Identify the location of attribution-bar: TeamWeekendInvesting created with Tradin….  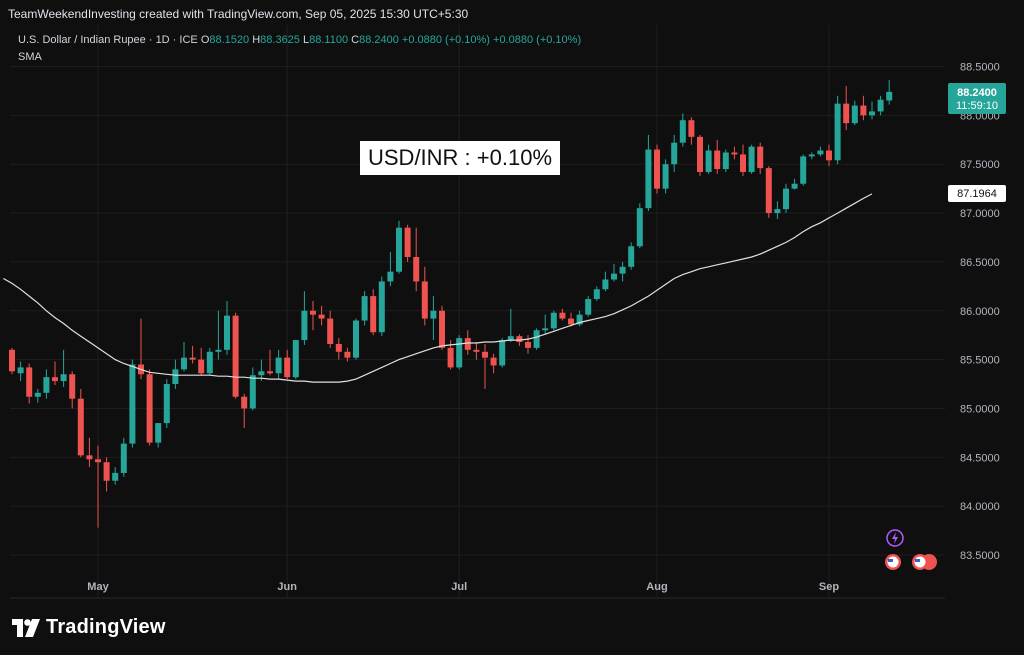
(238, 14).